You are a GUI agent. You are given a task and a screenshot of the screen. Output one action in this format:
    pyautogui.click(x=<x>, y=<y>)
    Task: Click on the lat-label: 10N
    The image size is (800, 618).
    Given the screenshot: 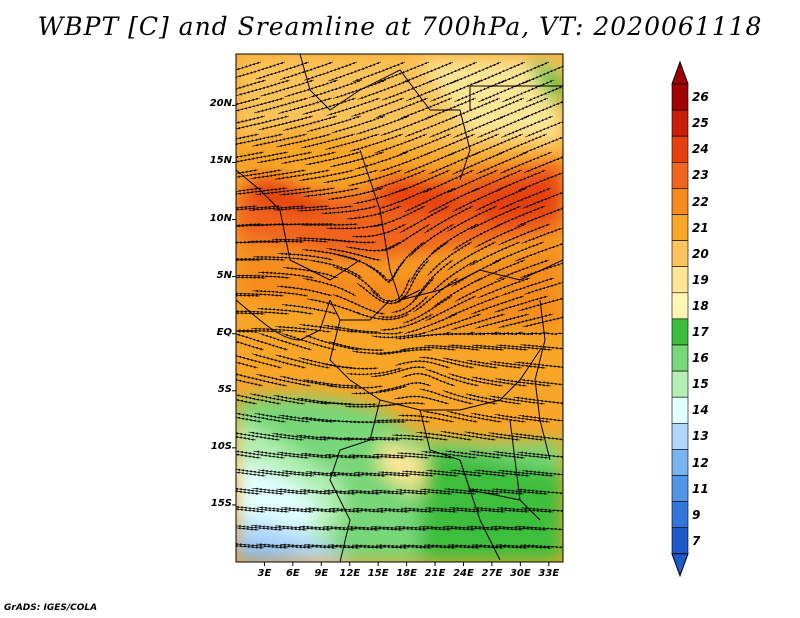 What is the action you would take?
    pyautogui.click(x=220, y=218)
    